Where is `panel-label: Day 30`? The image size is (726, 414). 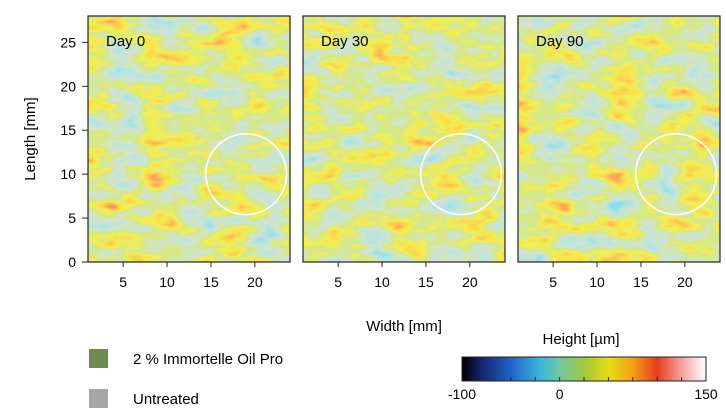
panel-label: Day 30 is located at coordinates (345, 41).